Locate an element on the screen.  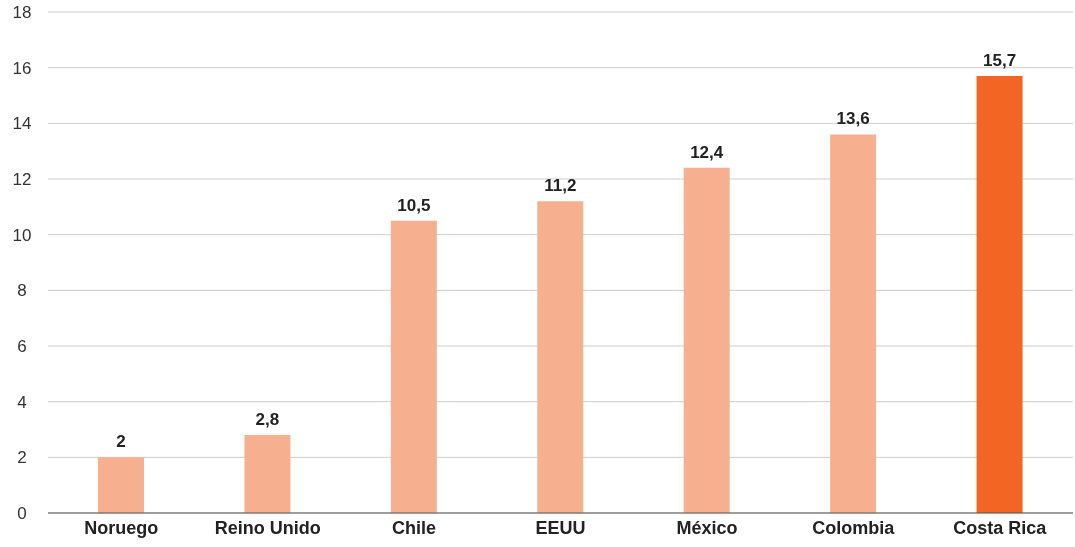
y-tick-label: 18 is located at coordinates (22, 13).